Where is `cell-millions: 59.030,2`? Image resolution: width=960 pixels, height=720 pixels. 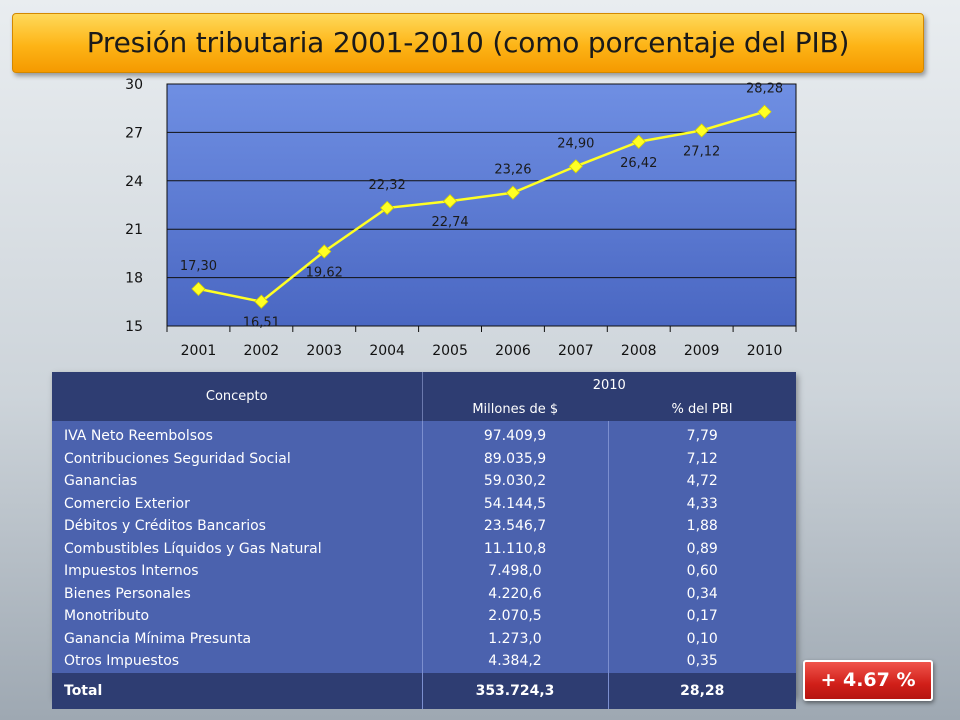 cell-millions: 59.030,2 is located at coordinates (515, 481).